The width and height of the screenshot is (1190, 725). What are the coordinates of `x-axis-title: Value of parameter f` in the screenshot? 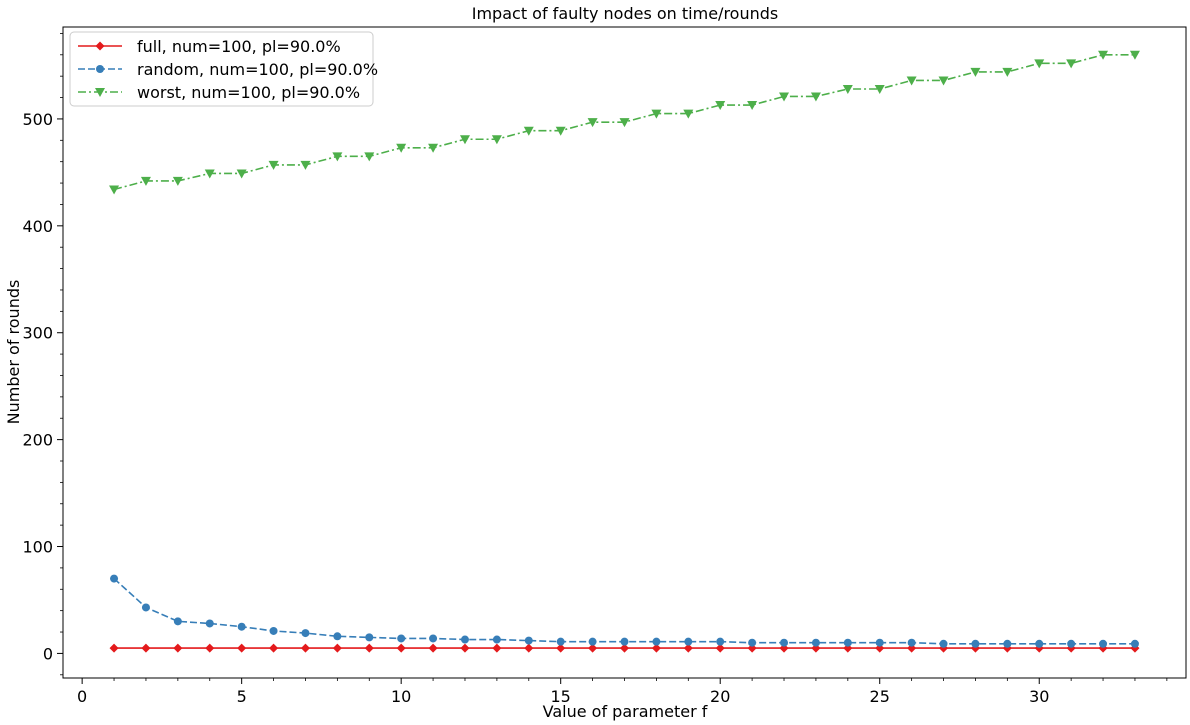 It's located at (625, 711).